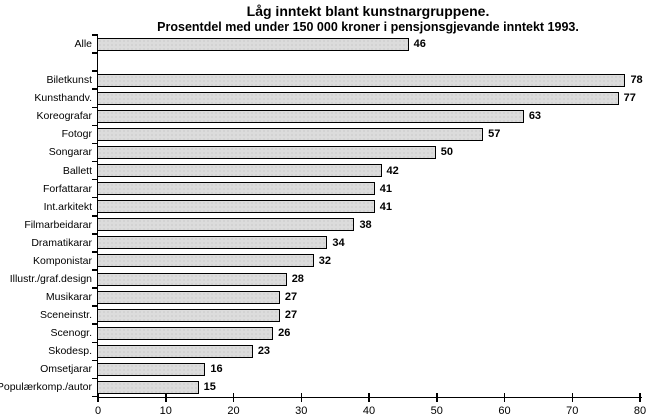  I want to click on x-tick-label: 50, so click(436, 410).